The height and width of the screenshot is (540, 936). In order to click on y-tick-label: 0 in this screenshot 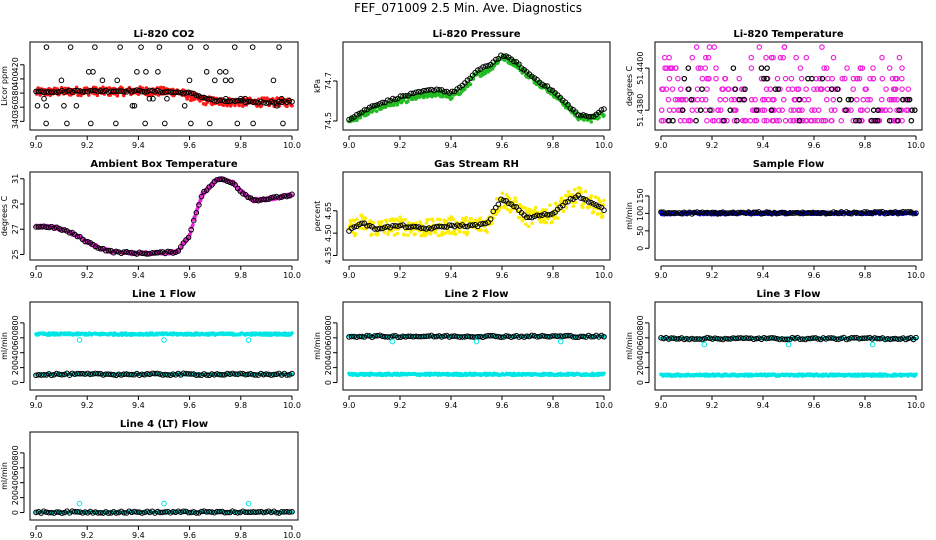, I will do `click(15, 382)`.